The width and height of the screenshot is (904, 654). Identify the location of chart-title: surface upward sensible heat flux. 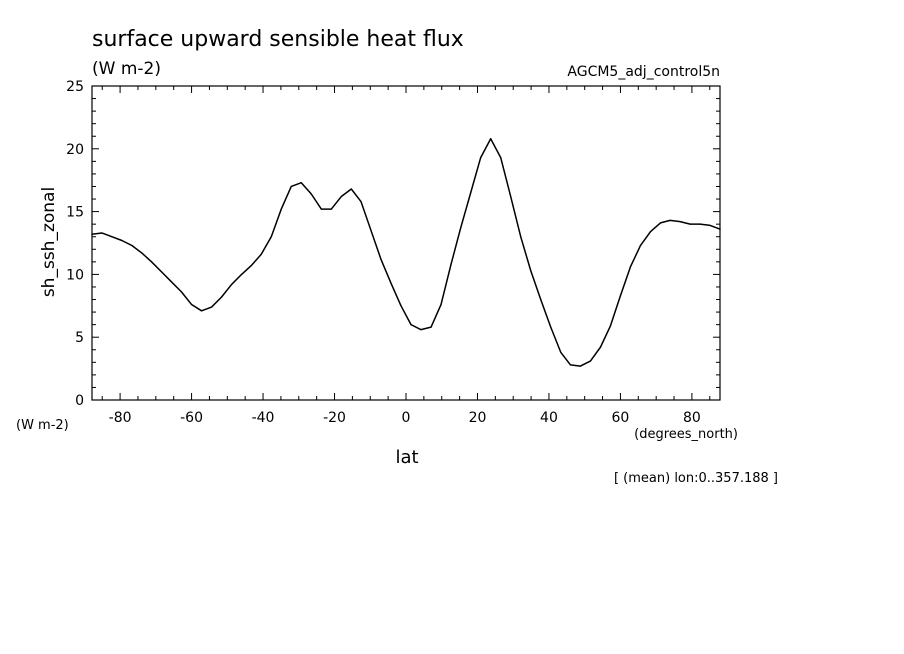
(278, 39).